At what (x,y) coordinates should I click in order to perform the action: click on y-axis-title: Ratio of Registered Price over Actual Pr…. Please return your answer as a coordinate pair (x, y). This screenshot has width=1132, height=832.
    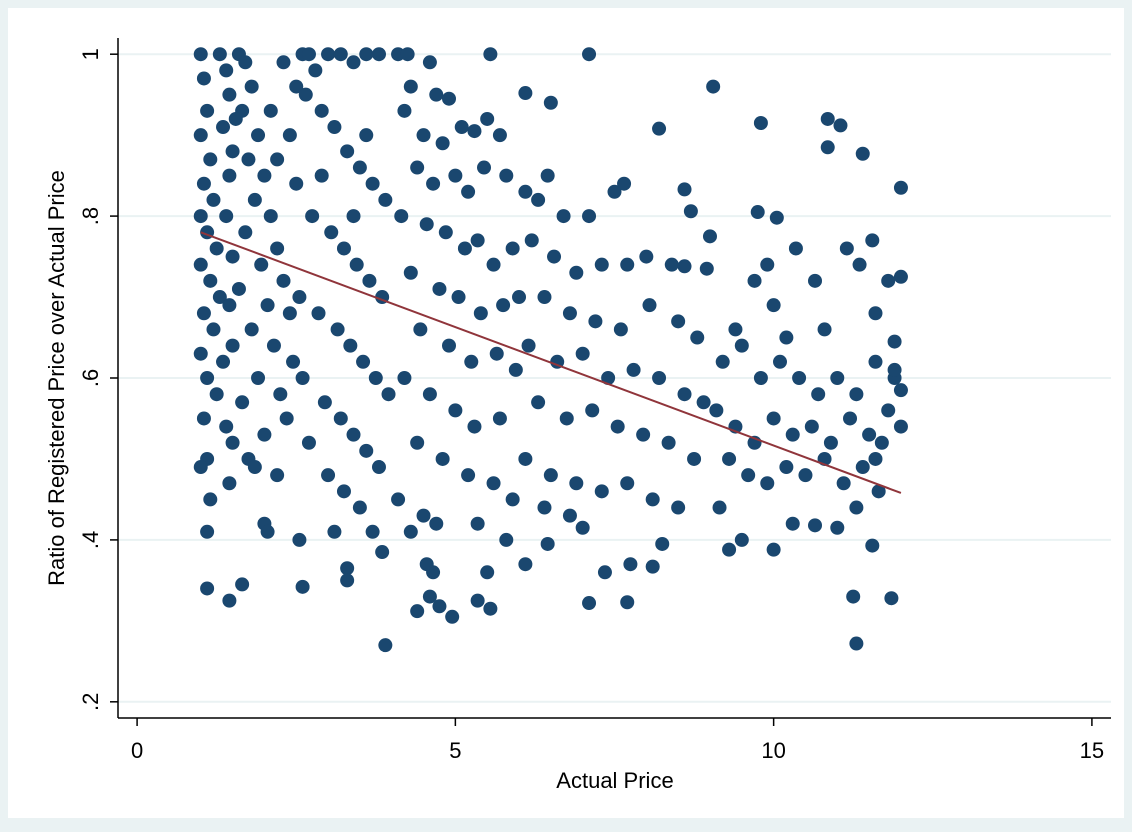
    Looking at the image, I should click on (56, 378).